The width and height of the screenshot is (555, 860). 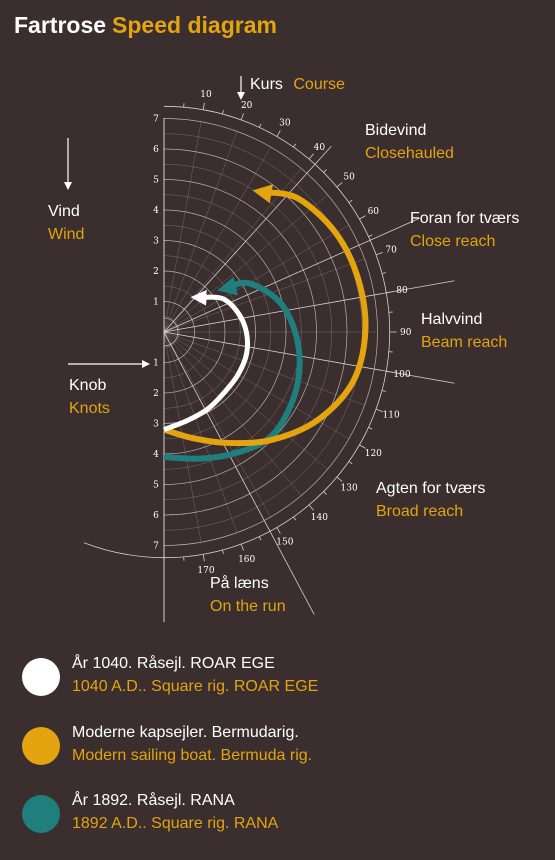 What do you see at coordinates (192, 755) in the screenshot?
I see `legend-english: Modern sailing boat. Bermuda rig.` at bounding box center [192, 755].